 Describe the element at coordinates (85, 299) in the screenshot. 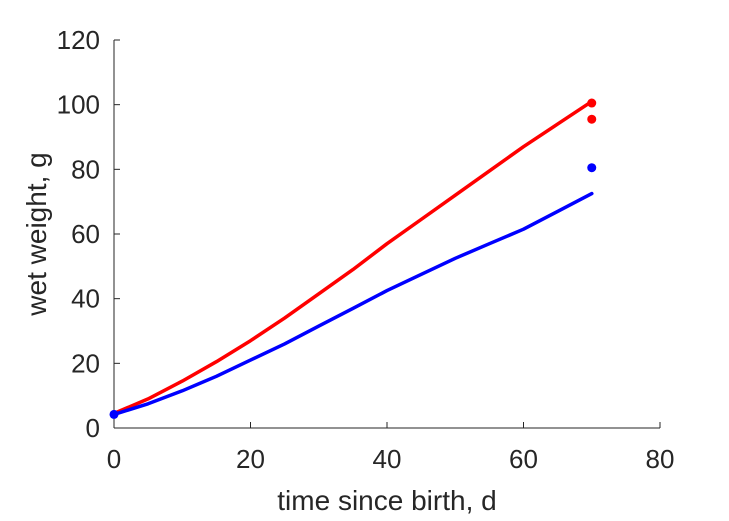

I see `y-tick-label: 40` at that location.